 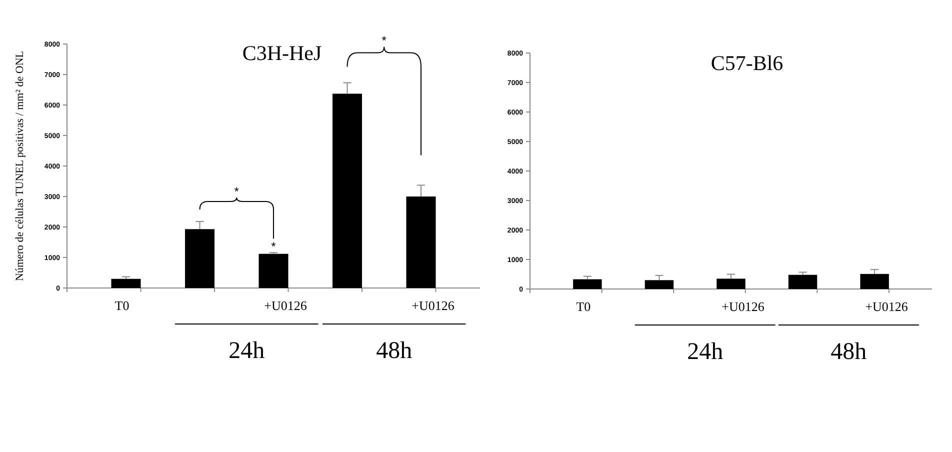 What do you see at coordinates (747, 63) in the screenshot?
I see `chart-title: C57-Bl6` at bounding box center [747, 63].